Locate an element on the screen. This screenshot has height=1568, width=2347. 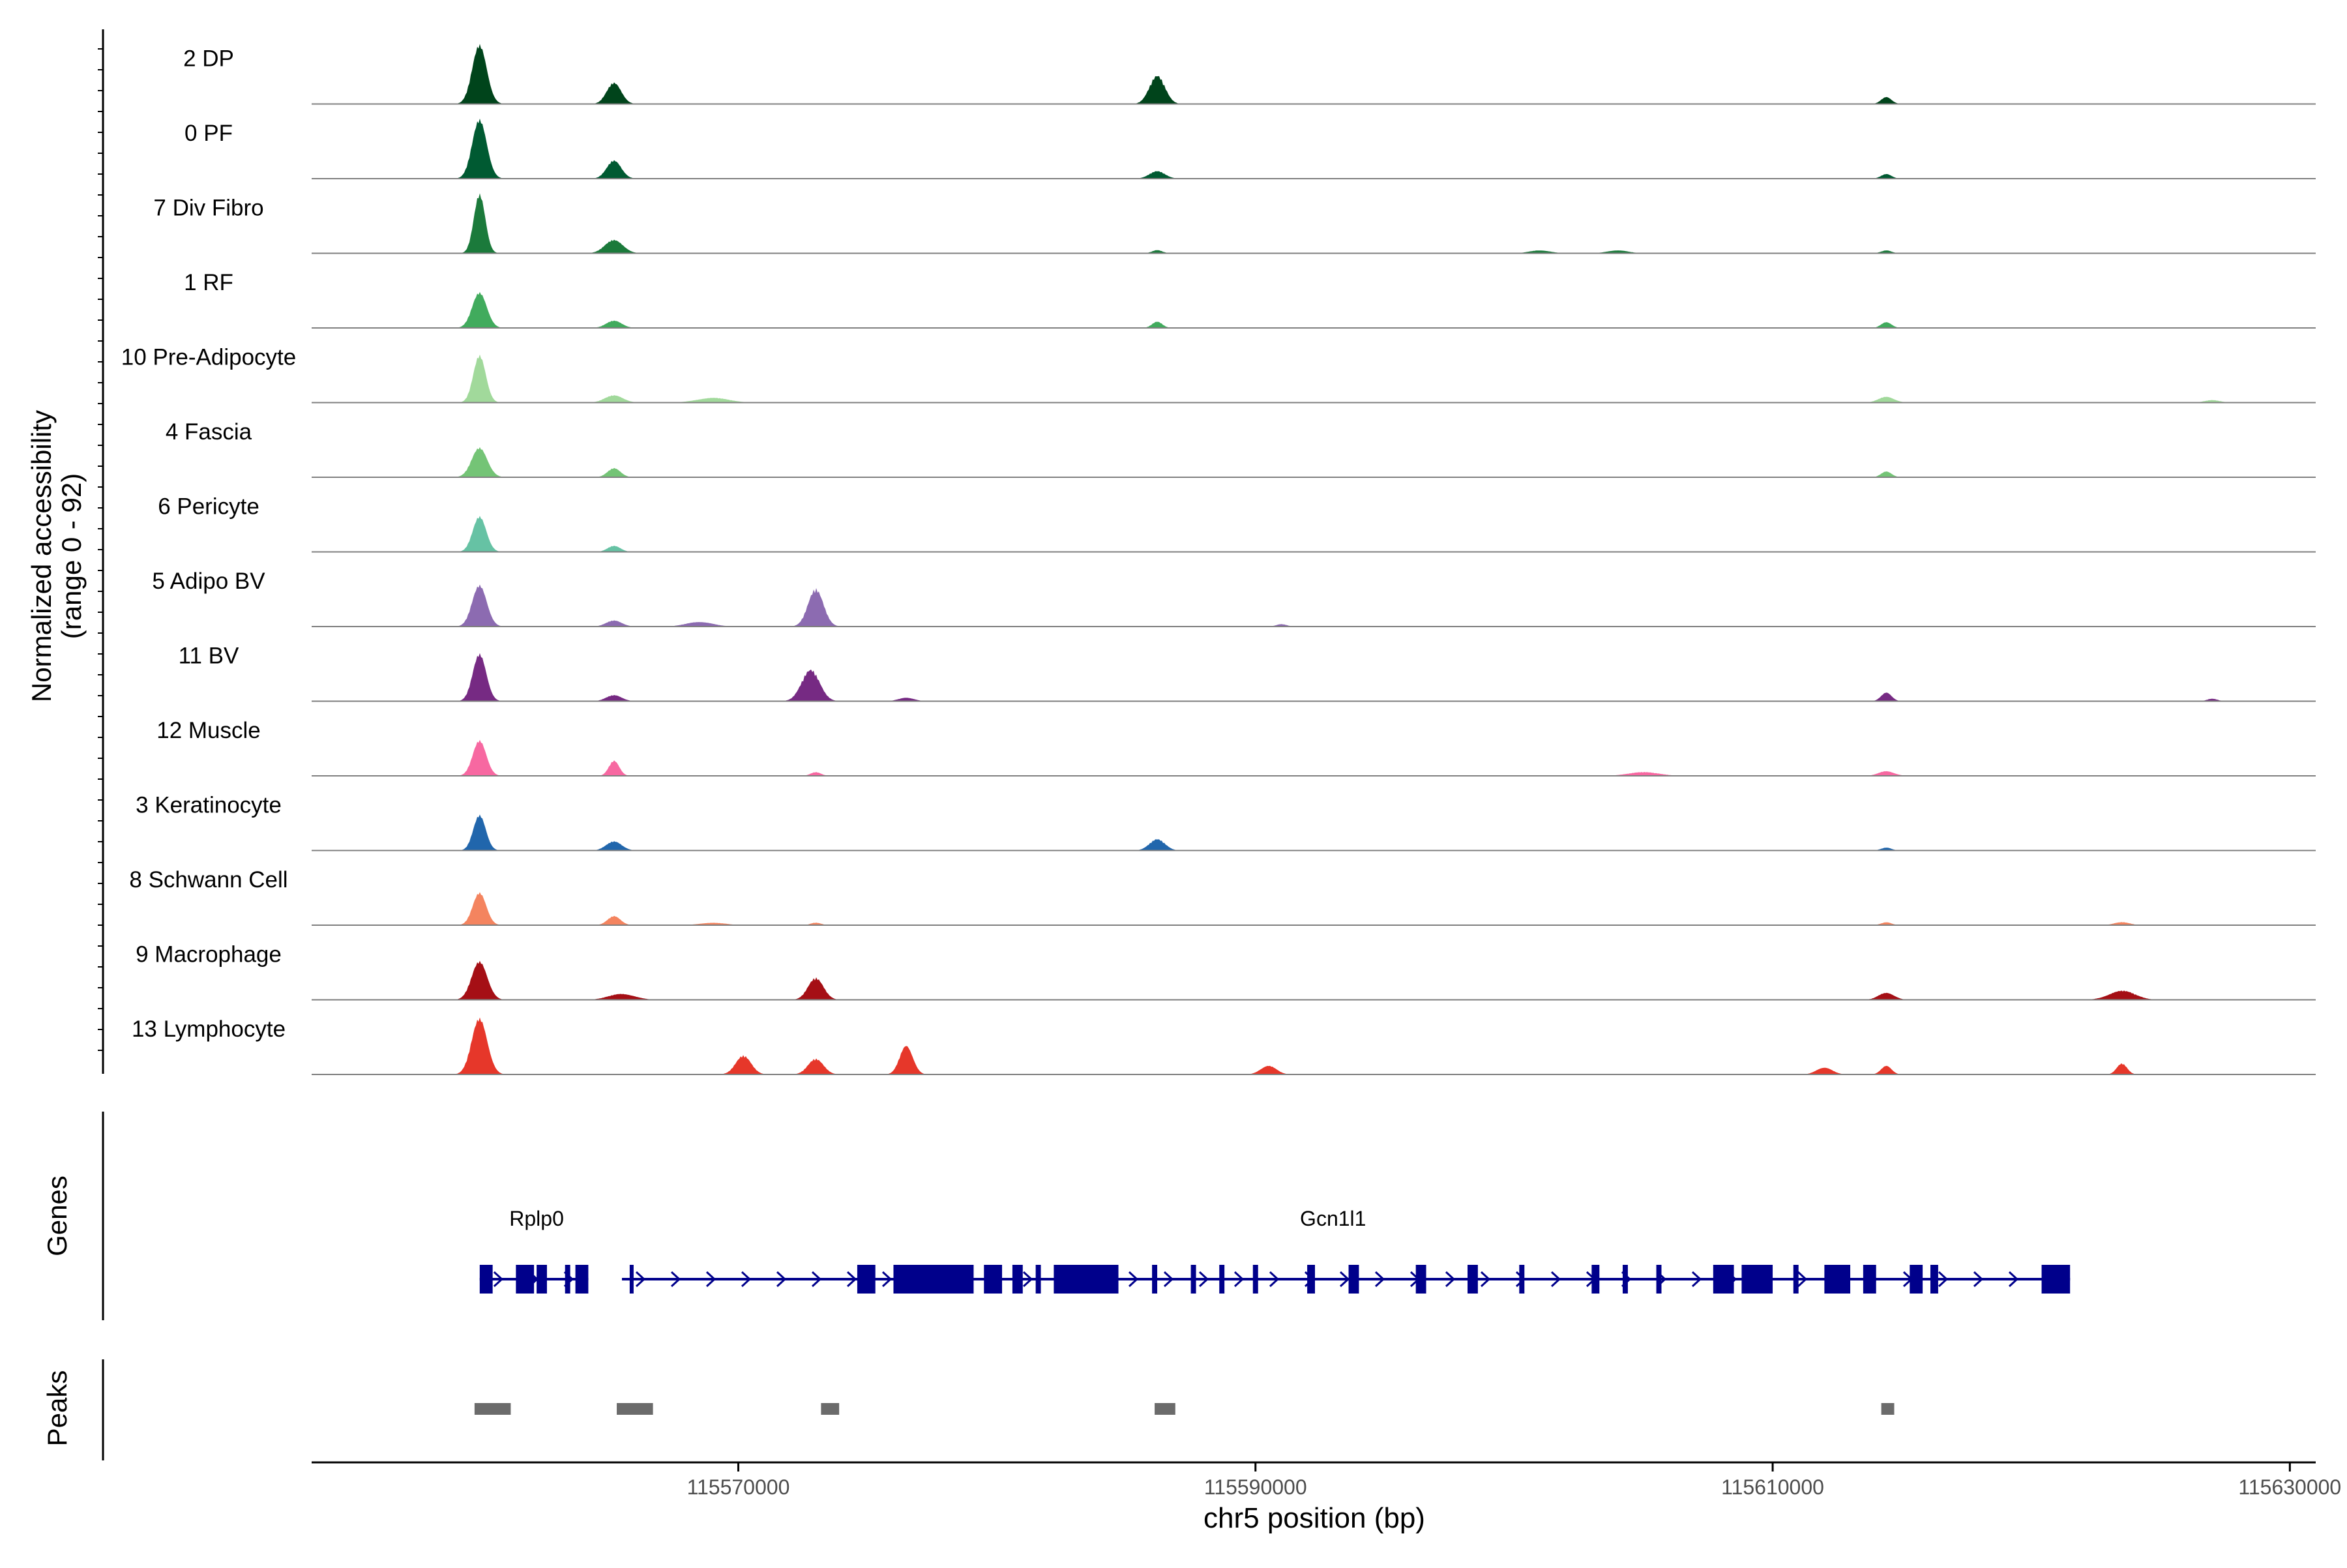
track-3: 7 Div Fibro is located at coordinates (1234, 224).